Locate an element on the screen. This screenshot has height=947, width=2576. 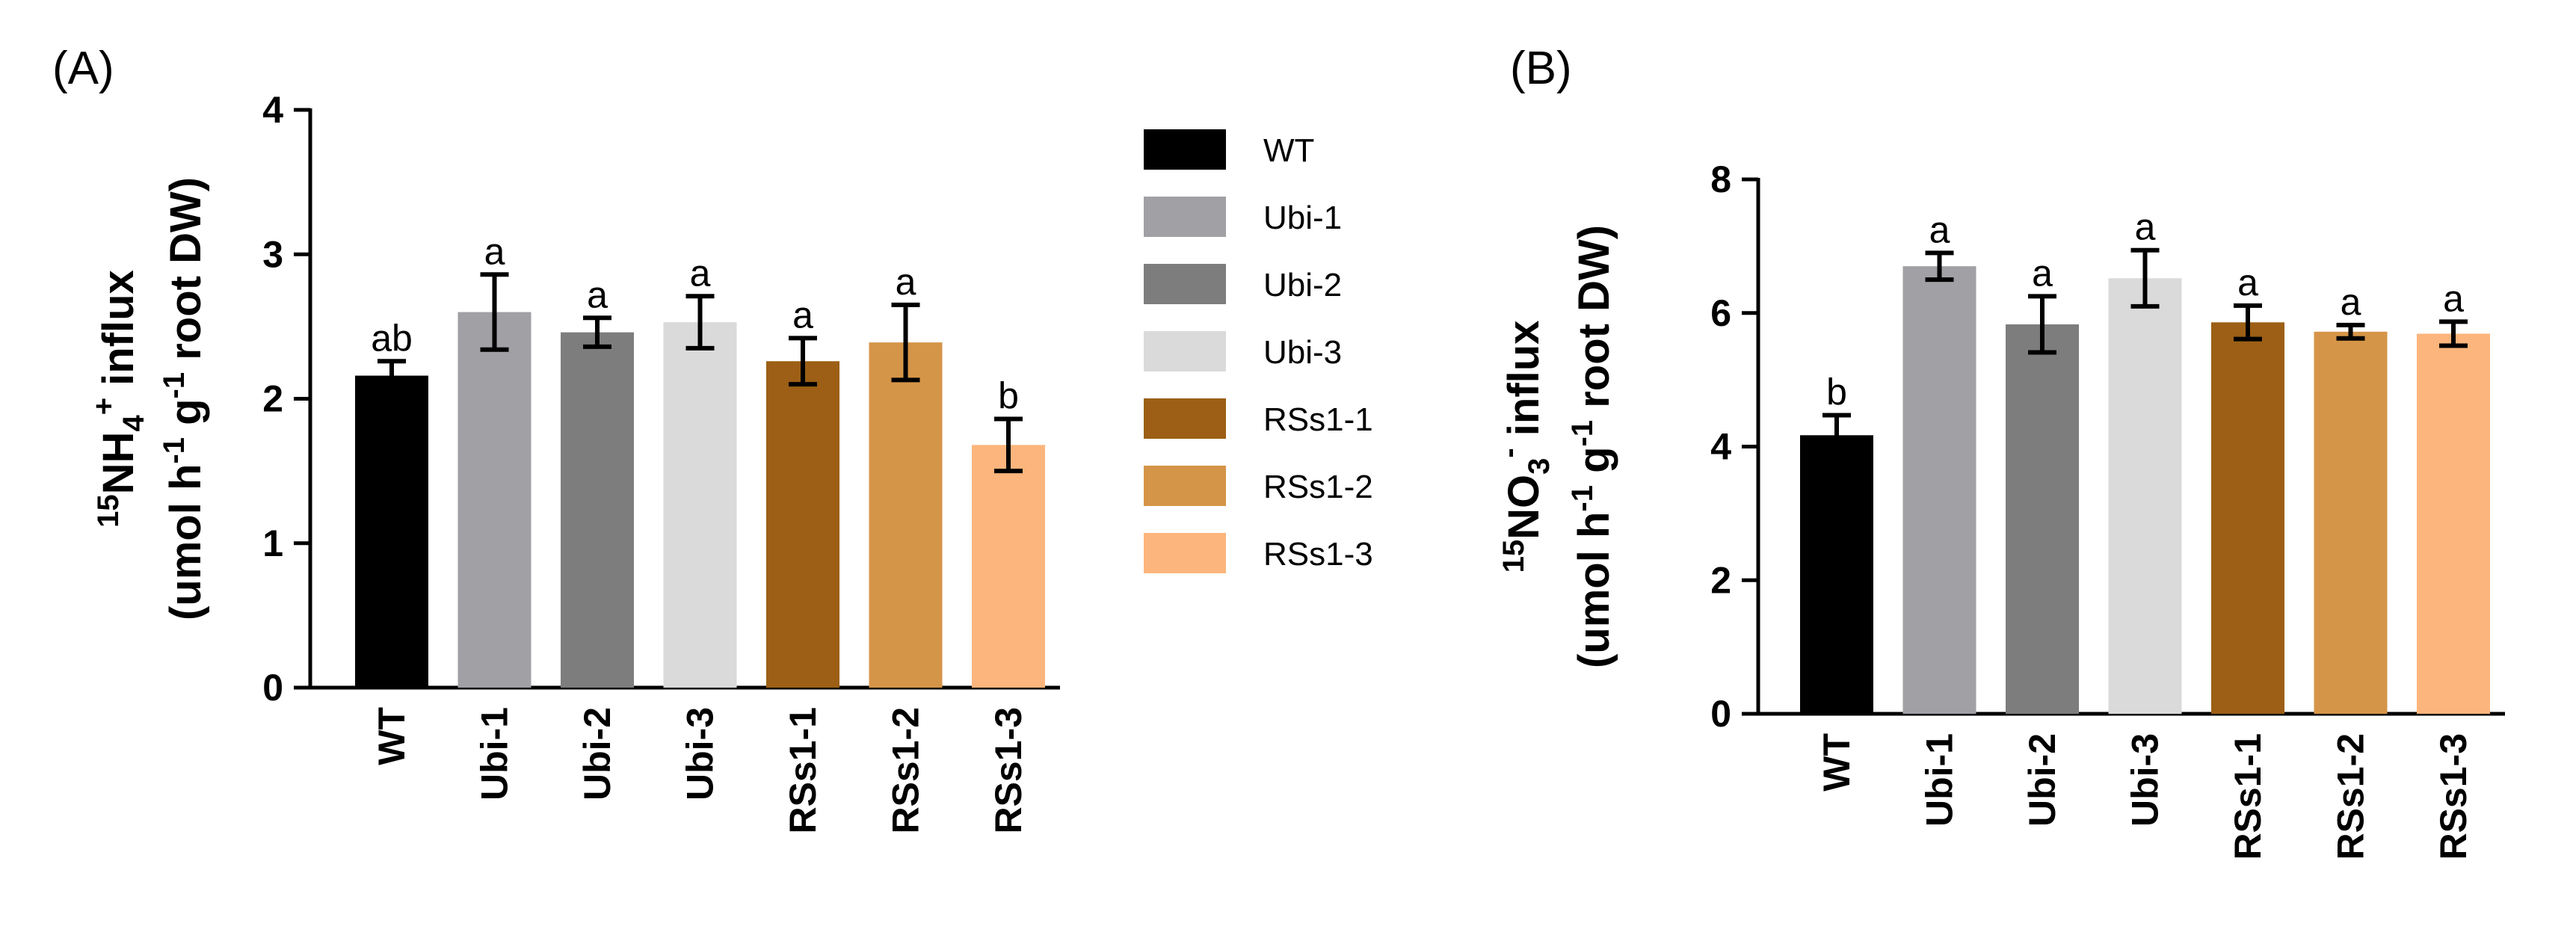
significance-label: ab is located at coordinates (392, 338).